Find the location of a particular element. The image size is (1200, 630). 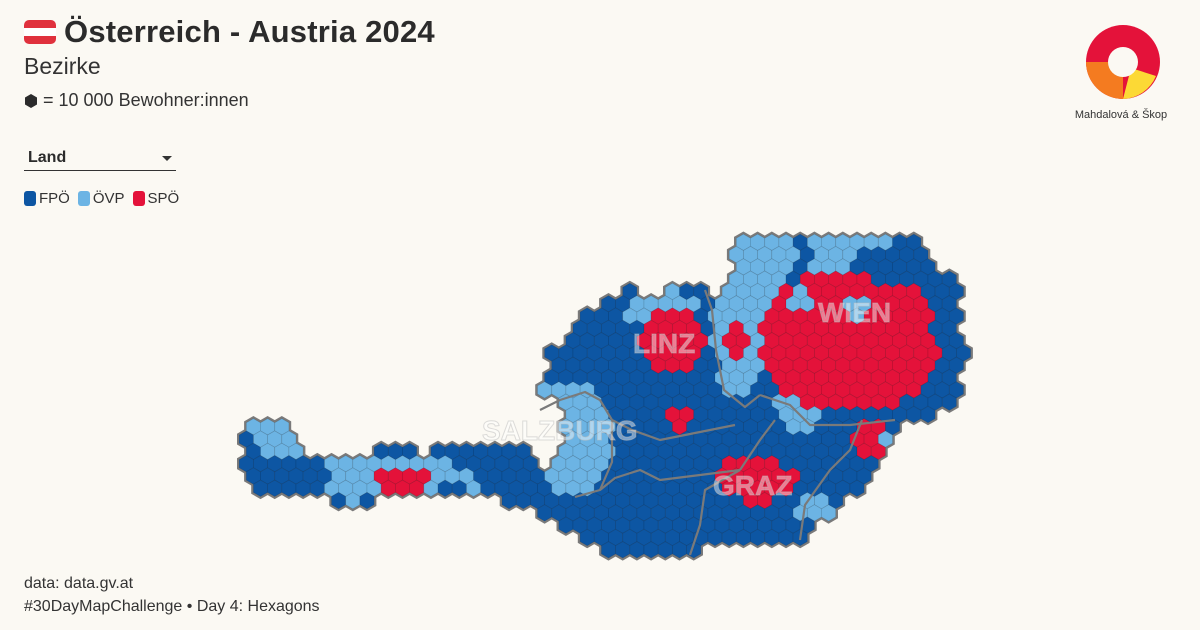

legend-swatch-fpo is located at coordinates (30, 198).